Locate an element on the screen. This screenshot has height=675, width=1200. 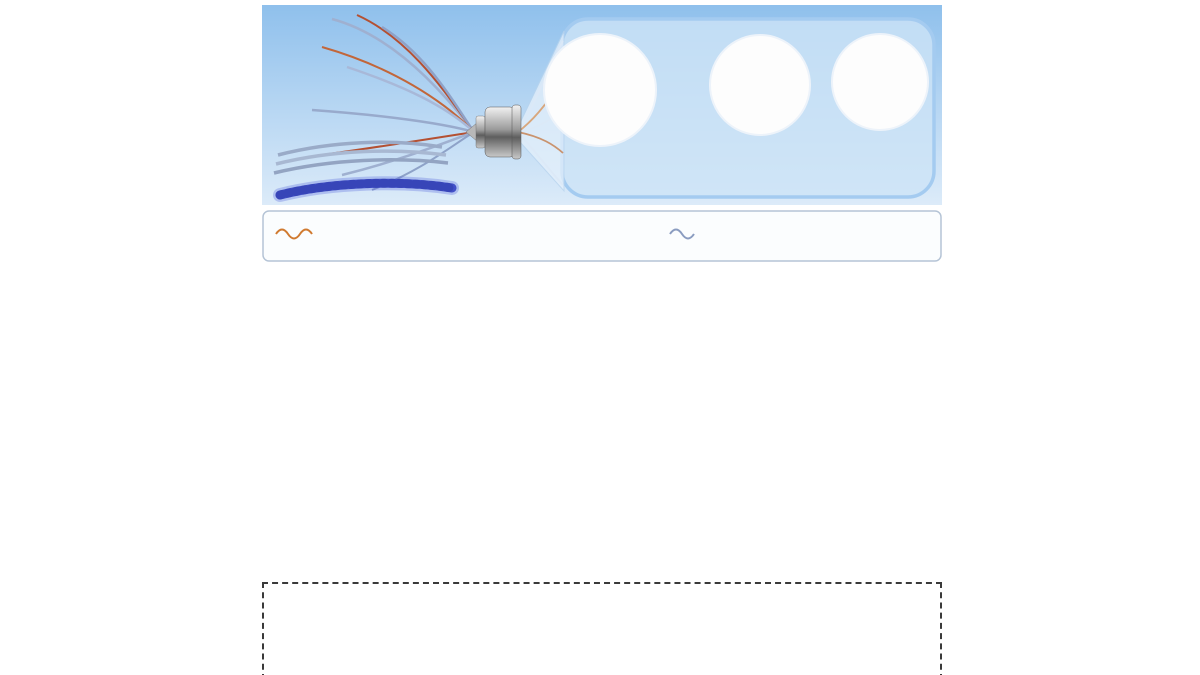
molecule-strip is located at coordinates (602, 236).